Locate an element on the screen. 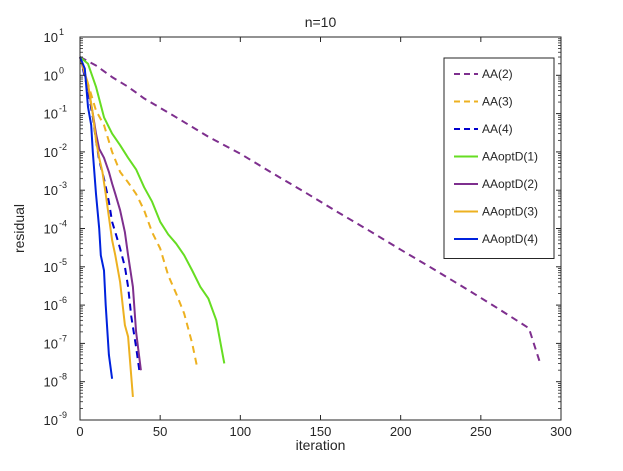 This screenshot has width=623, height=471. y-tick-exponent-9: -8 is located at coordinates (63, 377).